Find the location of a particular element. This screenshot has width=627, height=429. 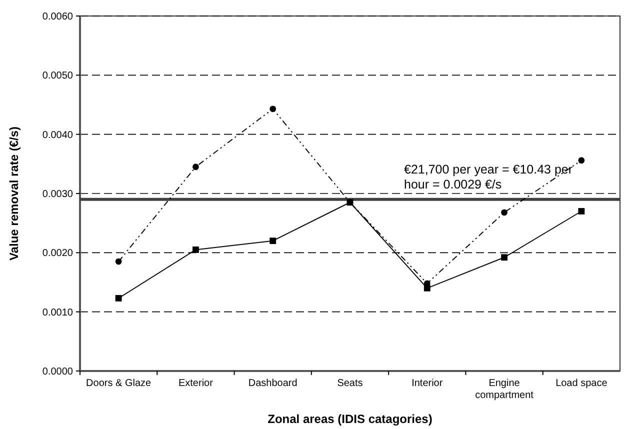

y-tick-label: 0.0060 is located at coordinates (58, 17).